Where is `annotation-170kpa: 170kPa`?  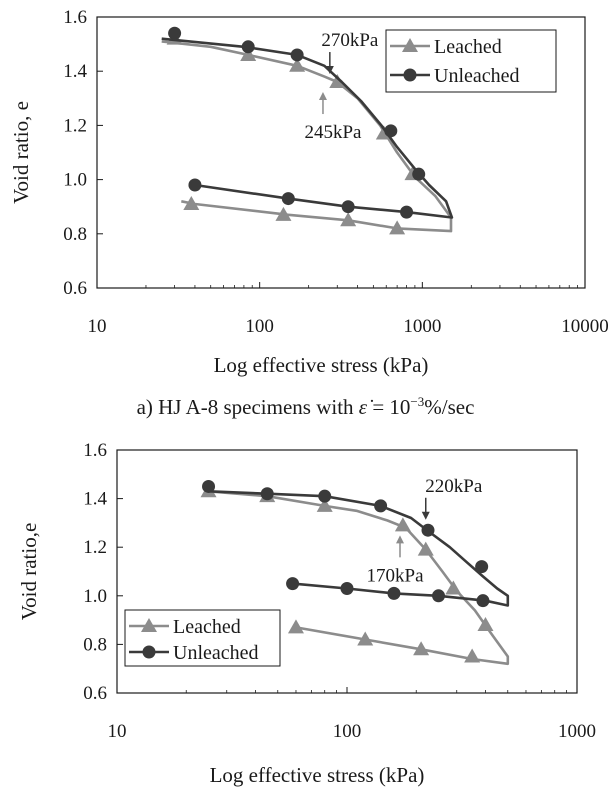 annotation-170kpa: 170kPa is located at coordinates (396, 560).